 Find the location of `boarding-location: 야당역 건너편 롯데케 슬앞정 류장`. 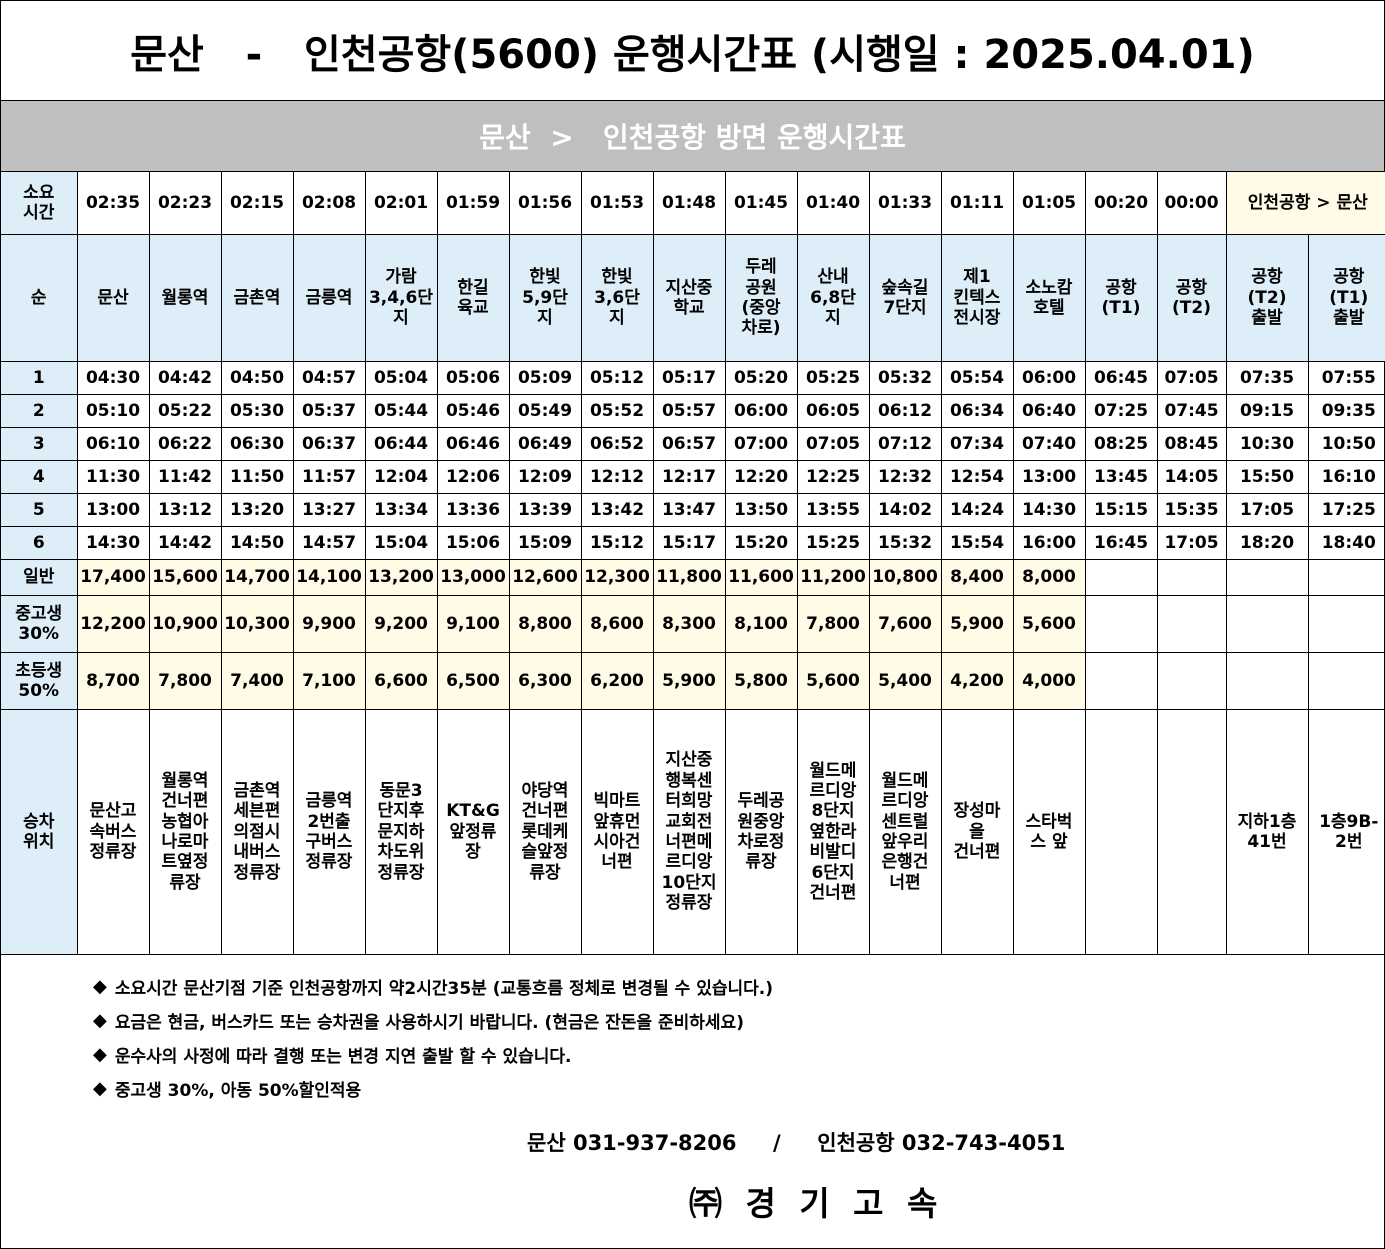

boarding-location: 야당역 건너편 롯데케 슬앞정 류장 is located at coordinates (545, 832).